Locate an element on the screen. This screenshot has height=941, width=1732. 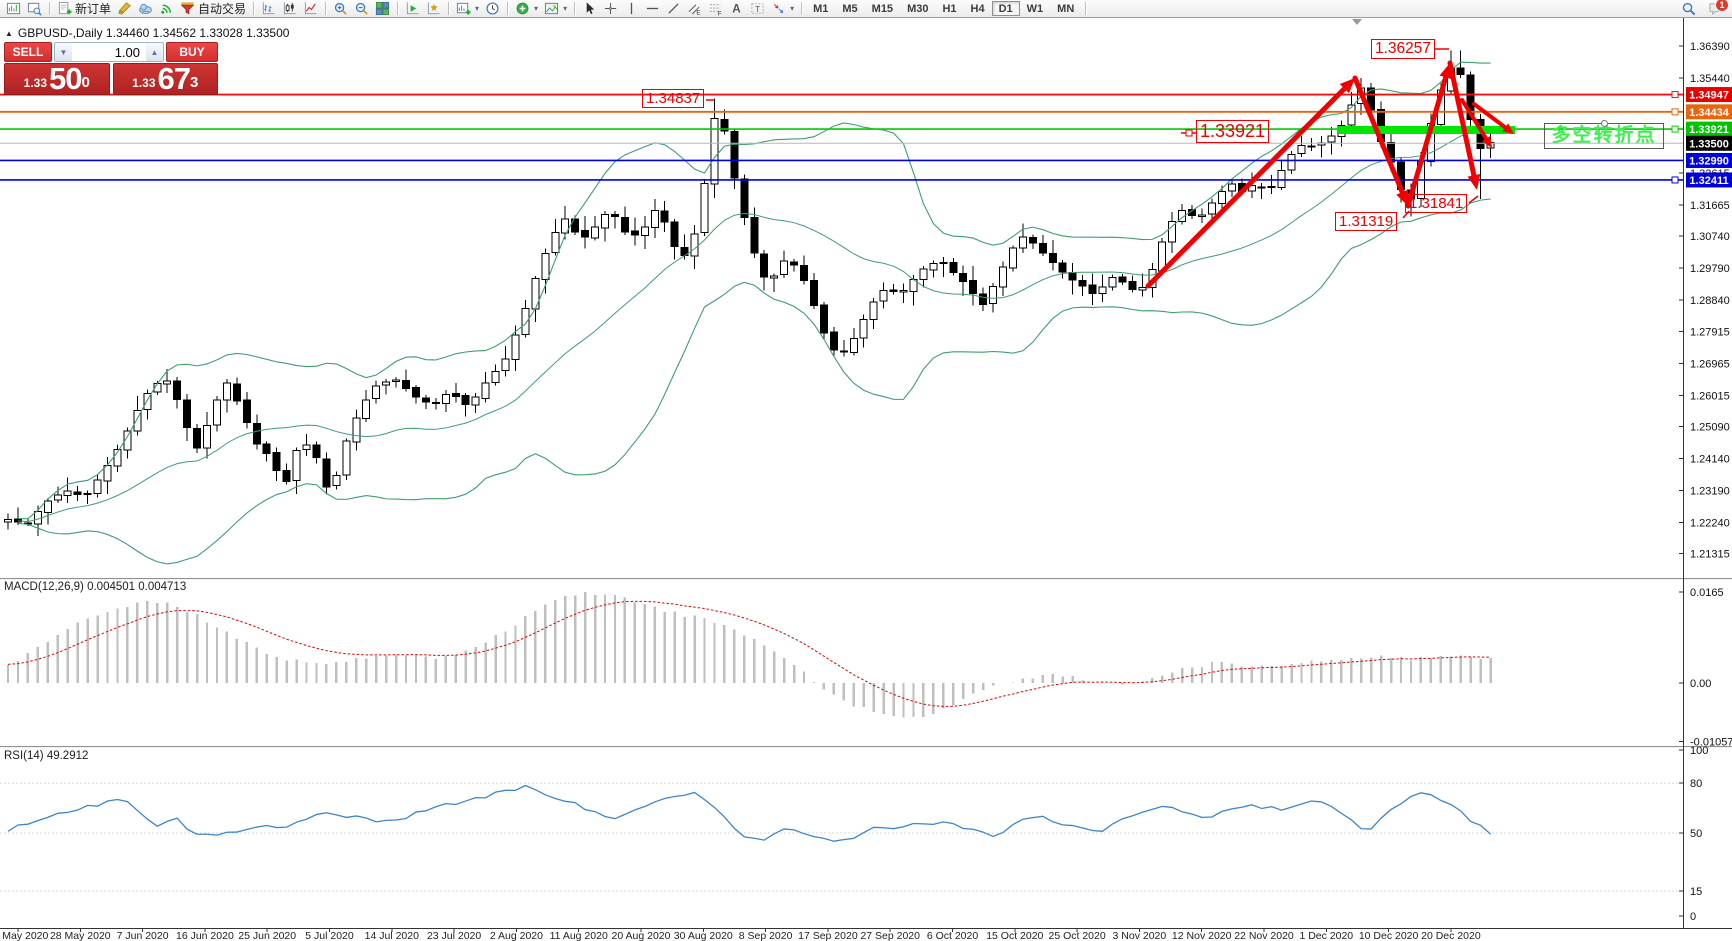
buy-price: 1.33 67 3 is located at coordinates (165, 78).